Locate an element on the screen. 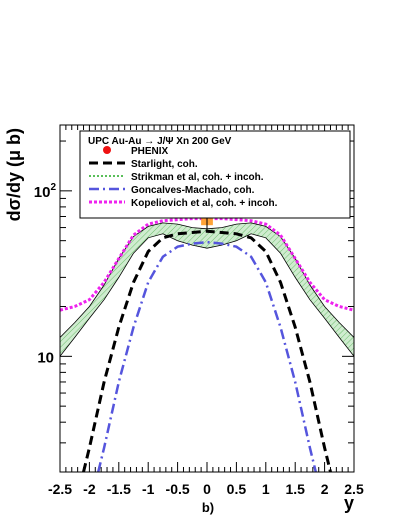 This screenshot has width=407, height=527. x-axis-label: y is located at coordinates (349, 503).